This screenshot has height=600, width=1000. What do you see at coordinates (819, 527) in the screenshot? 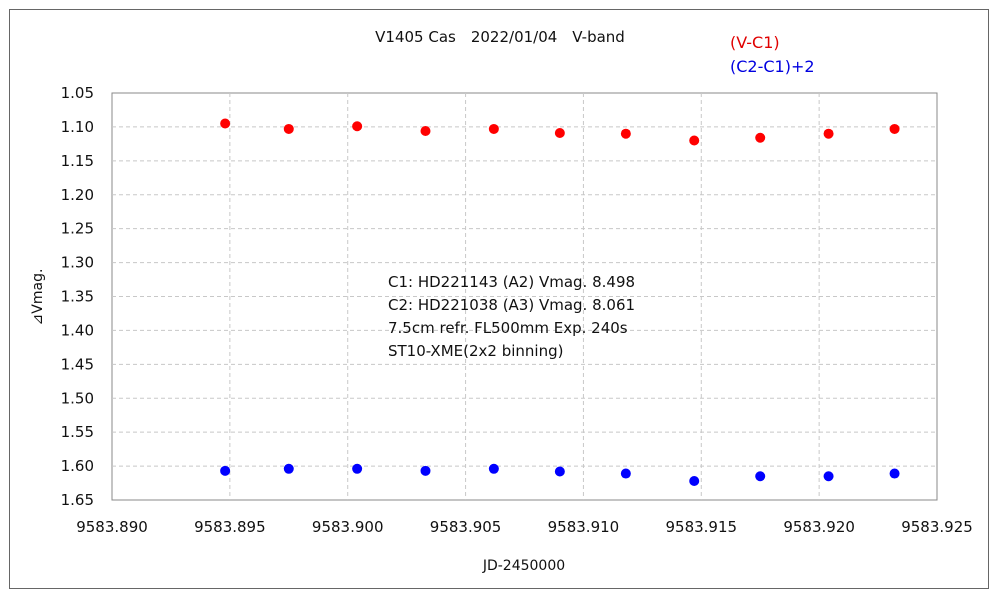
I see `x-tick-label: 9583.920` at bounding box center [819, 527].